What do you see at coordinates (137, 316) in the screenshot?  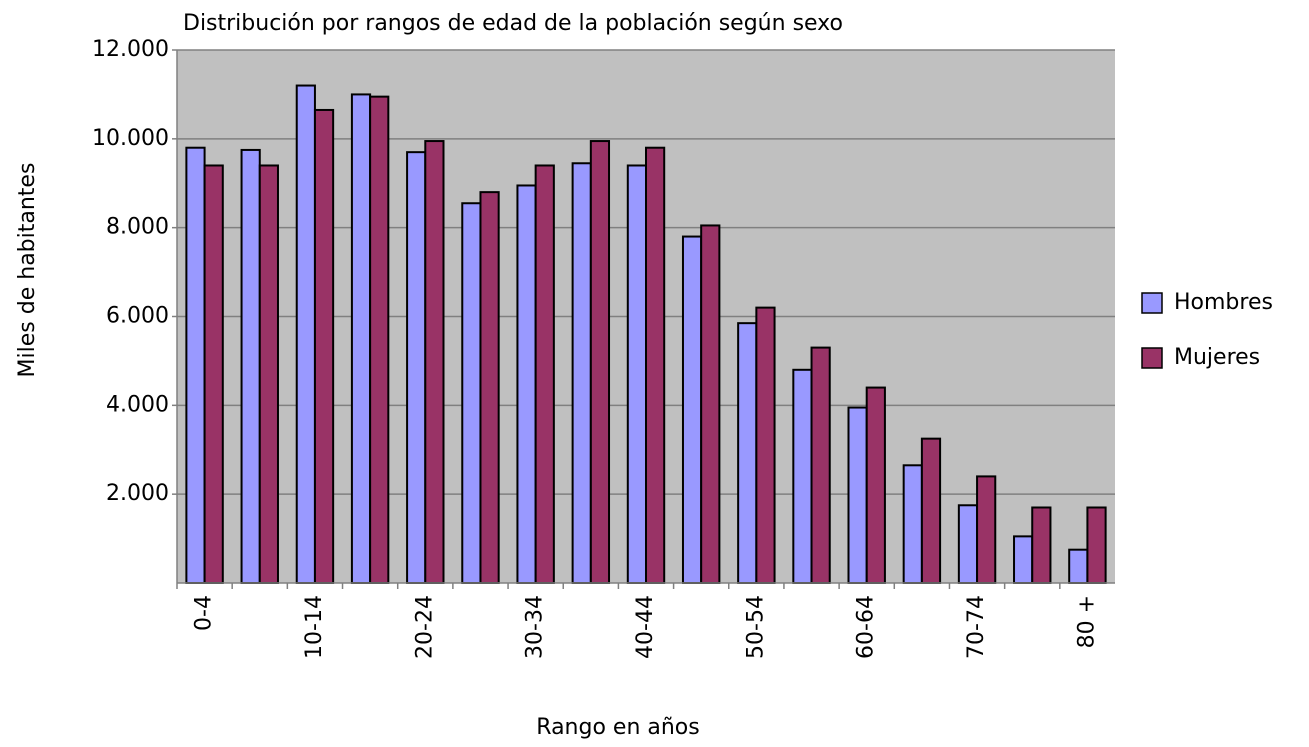 I see `y-tick-label: 6.000` at bounding box center [137, 316].